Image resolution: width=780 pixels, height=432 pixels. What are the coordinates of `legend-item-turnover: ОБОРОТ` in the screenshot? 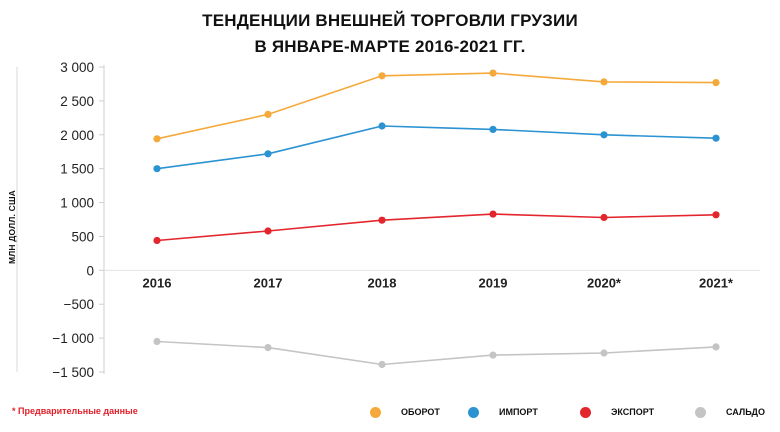 It's located at (405, 412).